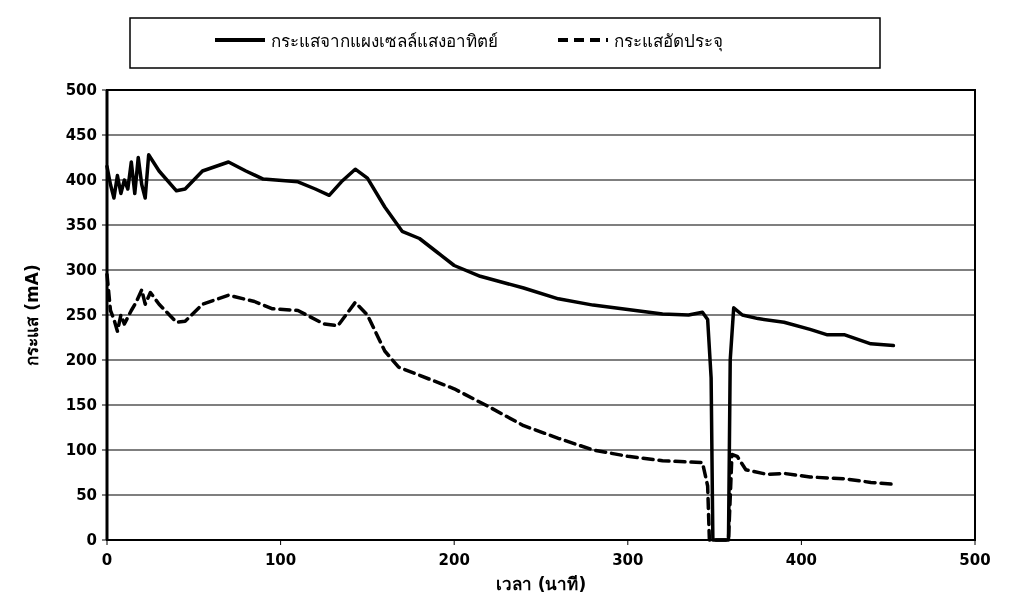 The height and width of the screenshot is (603, 1014). Describe the element at coordinates (91, 540) in the screenshot. I see `y-tick-label: 0` at that location.